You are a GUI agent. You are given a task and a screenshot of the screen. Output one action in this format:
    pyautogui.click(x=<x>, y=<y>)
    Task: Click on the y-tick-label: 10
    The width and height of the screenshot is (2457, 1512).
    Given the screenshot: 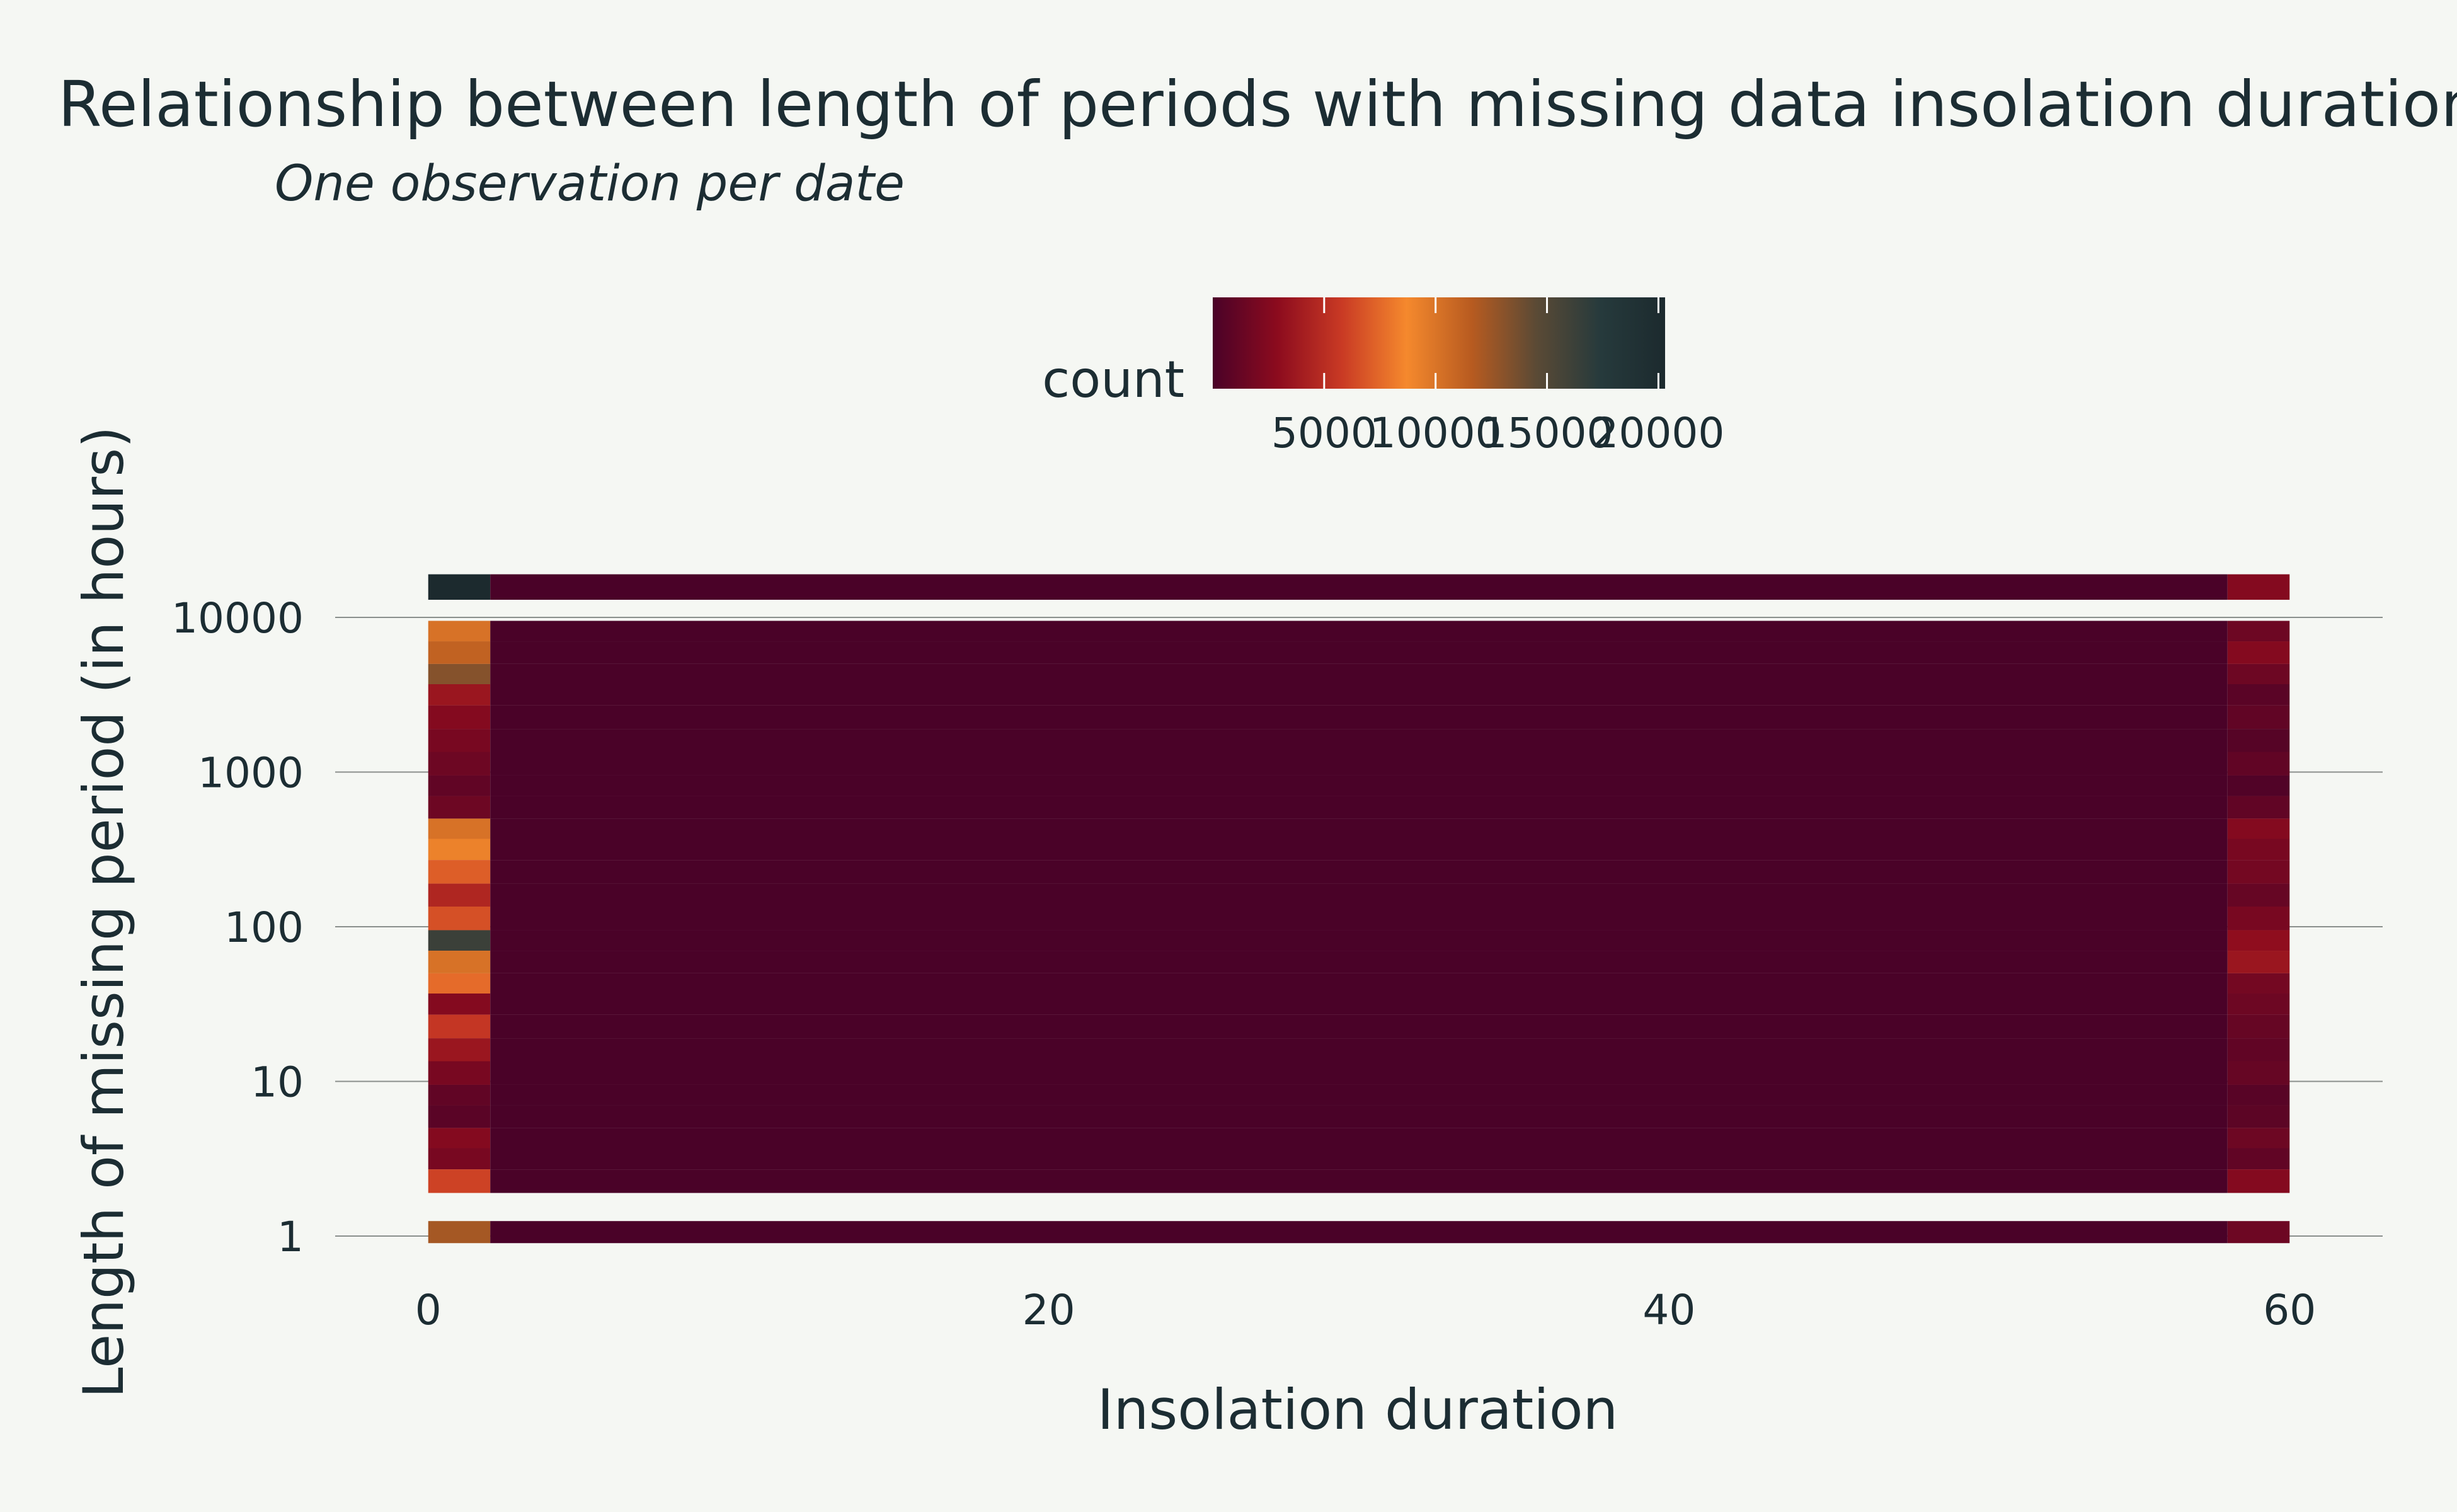 What is the action you would take?
    pyautogui.click(x=277, y=1082)
    